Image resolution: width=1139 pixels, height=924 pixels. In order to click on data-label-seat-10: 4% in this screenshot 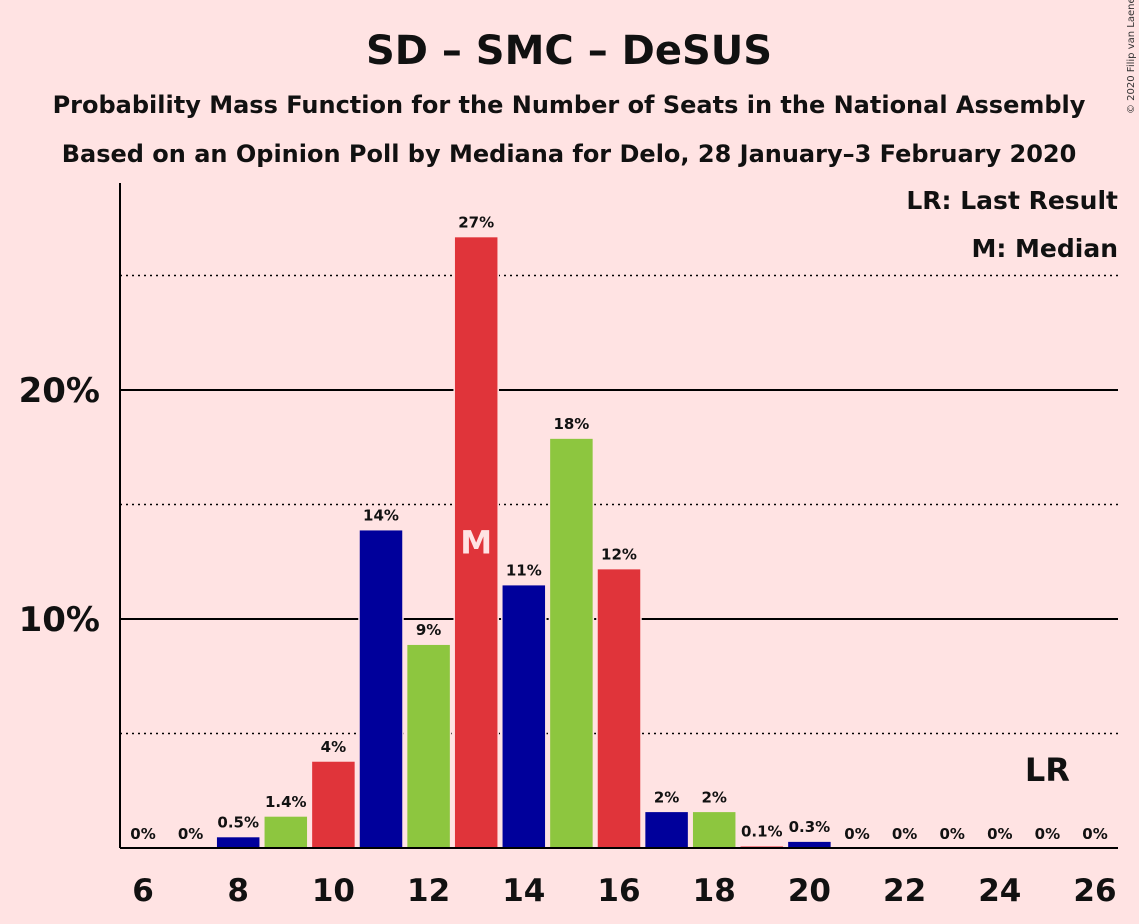, I will do `click(333, 747)`.